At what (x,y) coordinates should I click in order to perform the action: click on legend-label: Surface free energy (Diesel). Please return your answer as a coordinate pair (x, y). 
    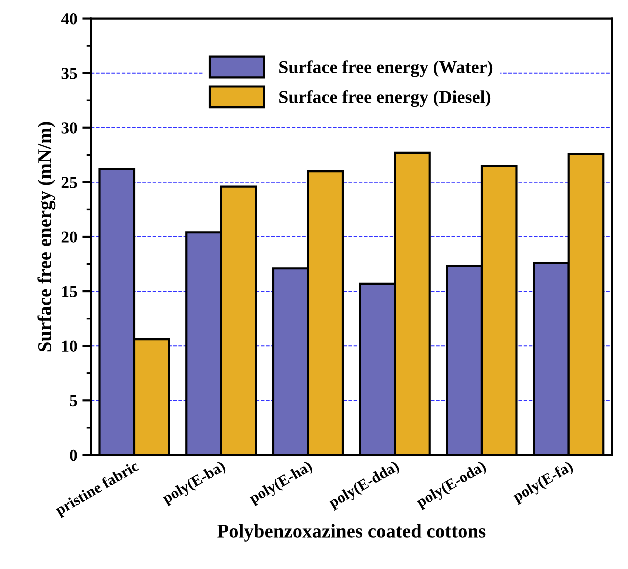
    Looking at the image, I should click on (385, 99).